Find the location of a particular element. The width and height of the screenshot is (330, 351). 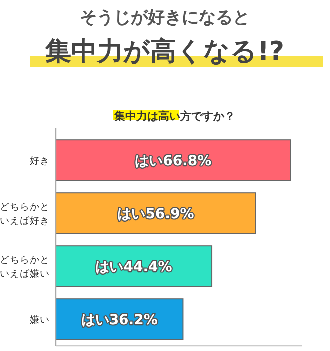

data-label: はい56.9% is located at coordinates (156, 214).